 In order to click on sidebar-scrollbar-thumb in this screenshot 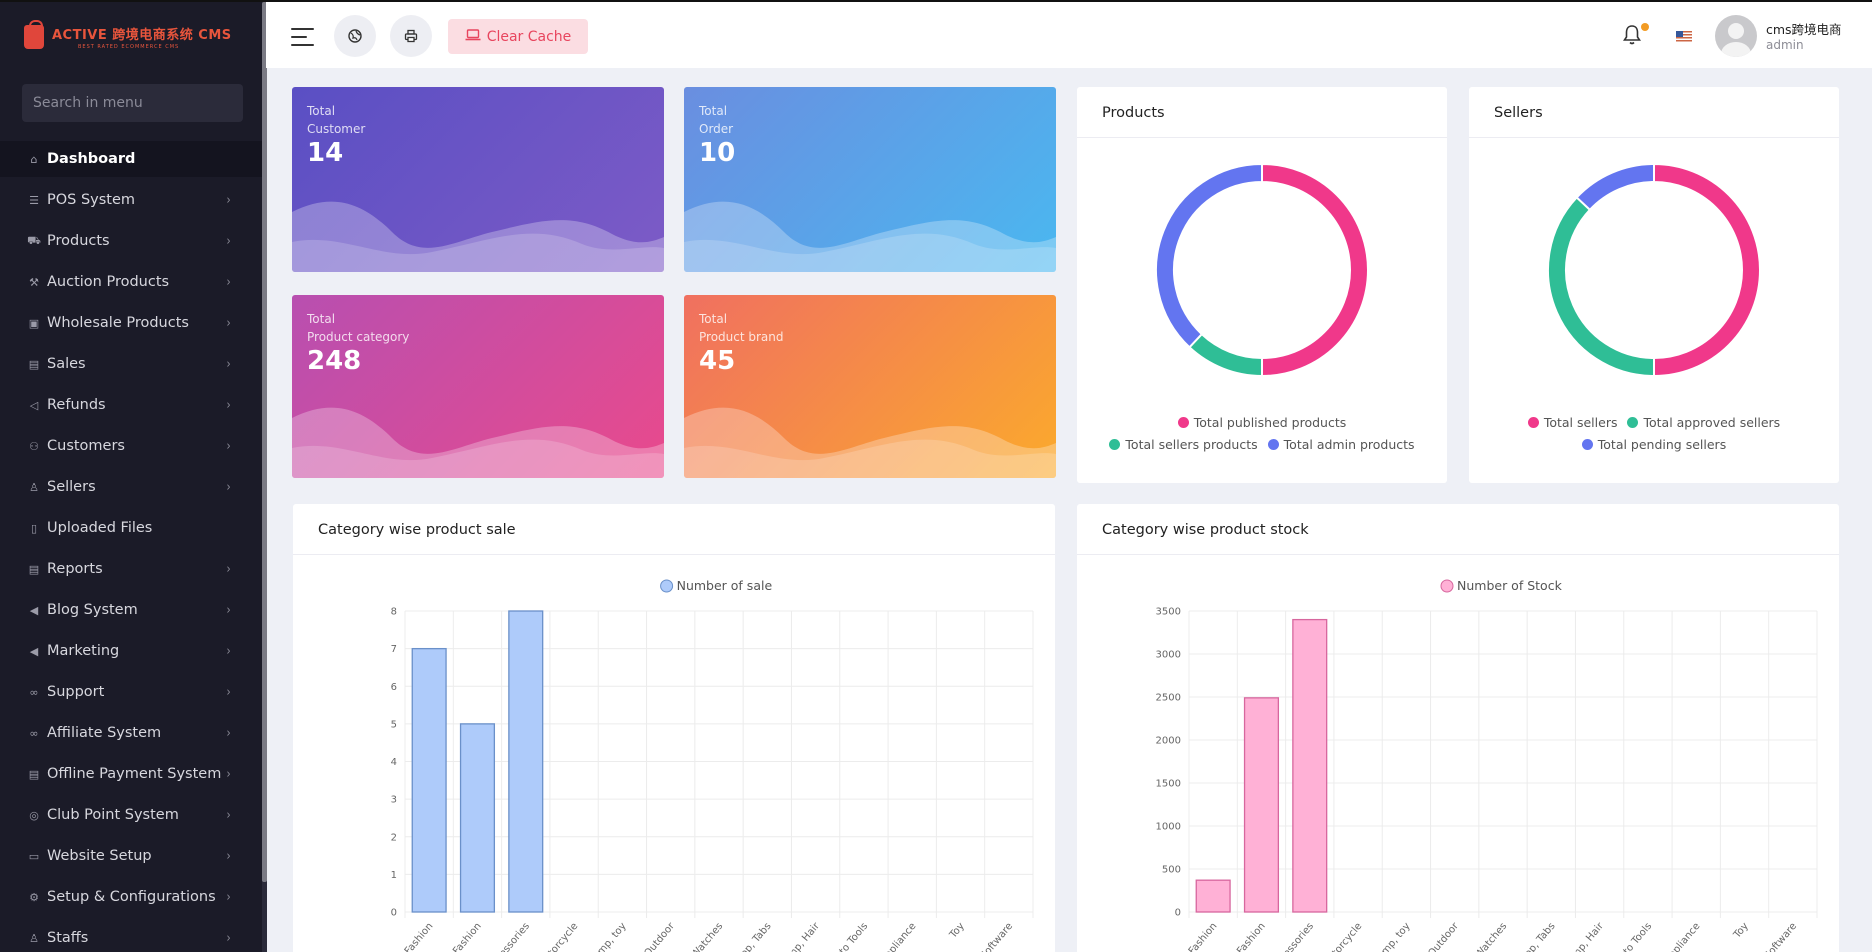, I will do `click(264, 442)`.